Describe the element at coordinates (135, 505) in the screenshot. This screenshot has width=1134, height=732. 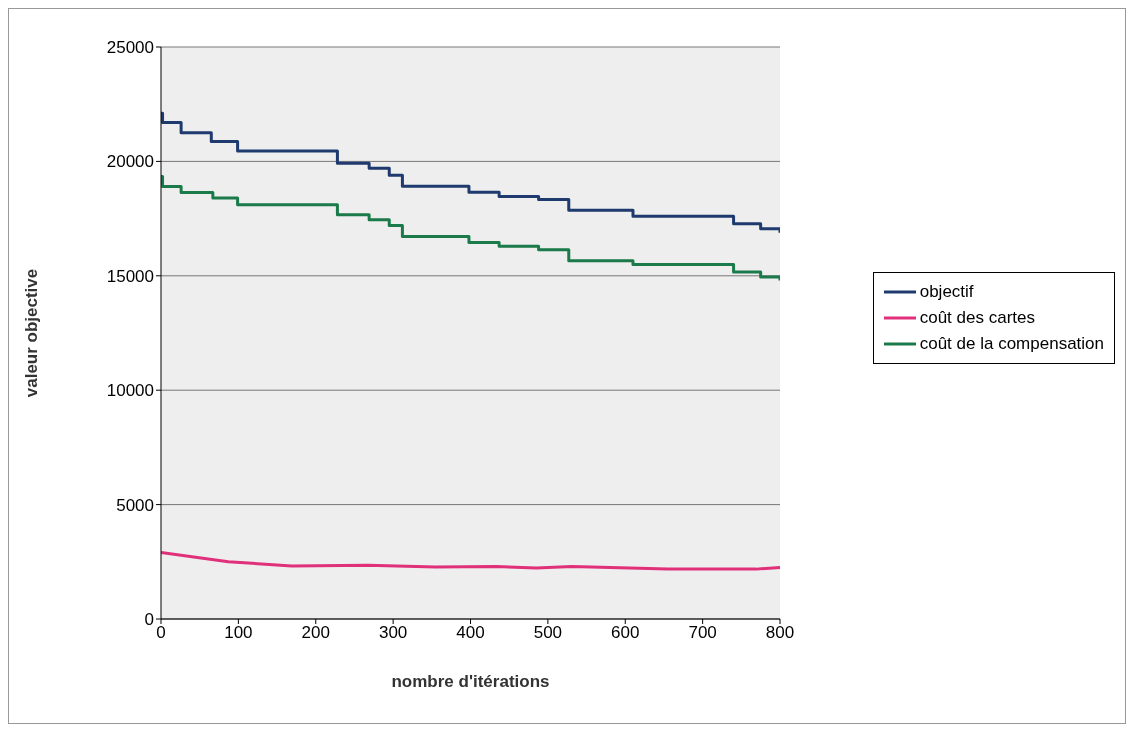
I see `y-tick-label: 5000` at that location.